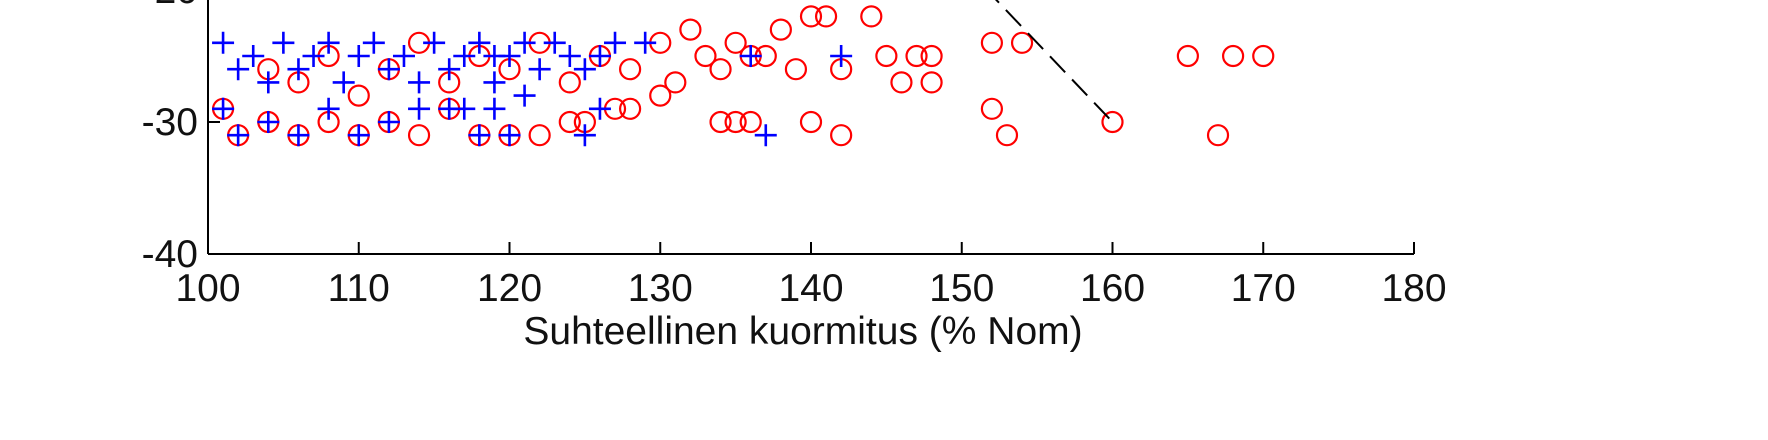  I want to click on x-tick-label: 130, so click(660, 288).